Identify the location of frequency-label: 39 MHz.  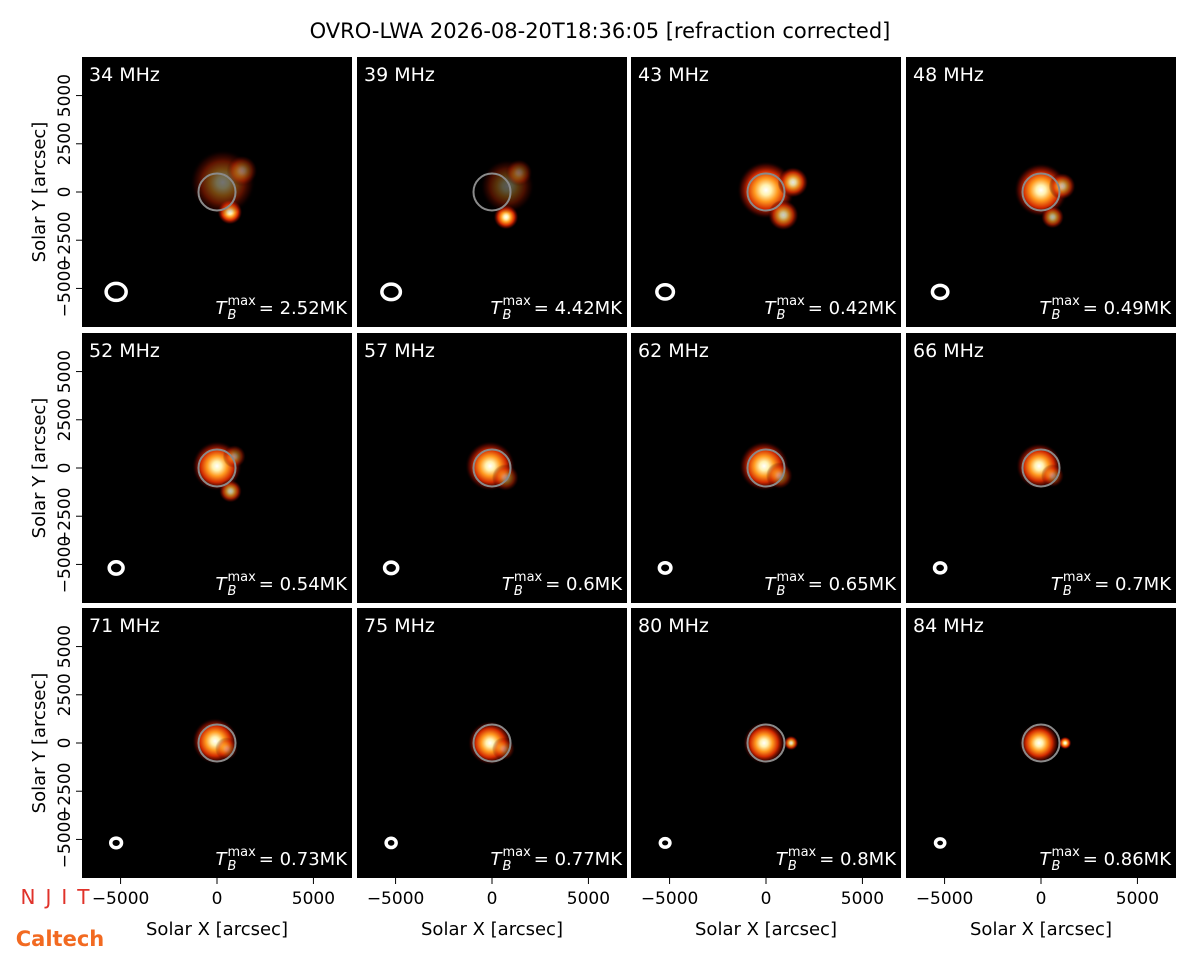
(399, 75).